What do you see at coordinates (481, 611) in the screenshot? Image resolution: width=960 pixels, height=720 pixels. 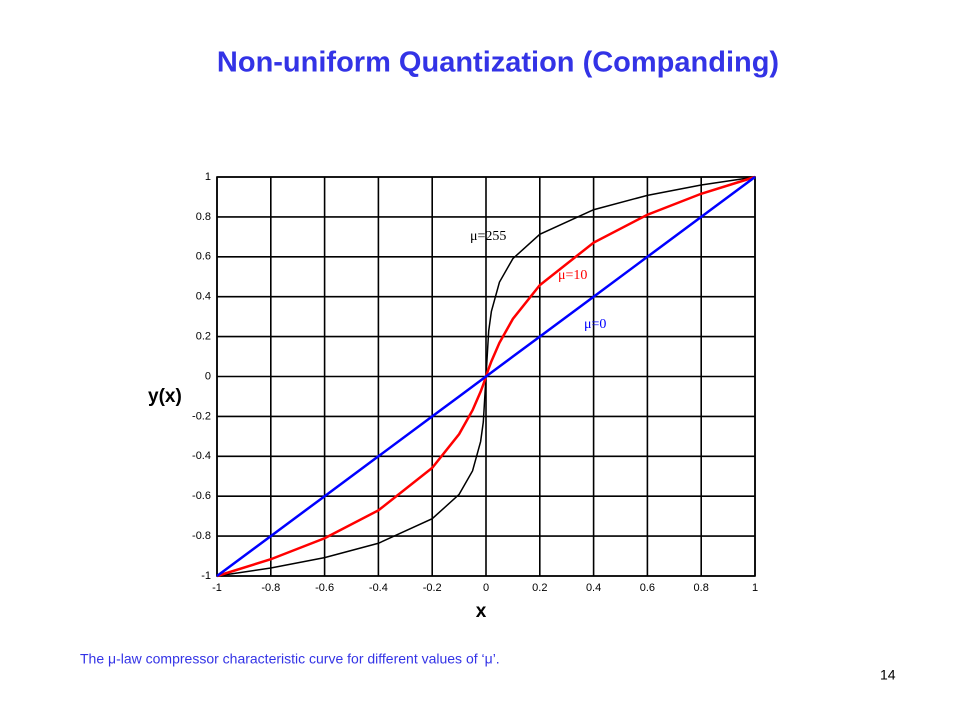 I see `x-axis-label: x` at bounding box center [481, 611].